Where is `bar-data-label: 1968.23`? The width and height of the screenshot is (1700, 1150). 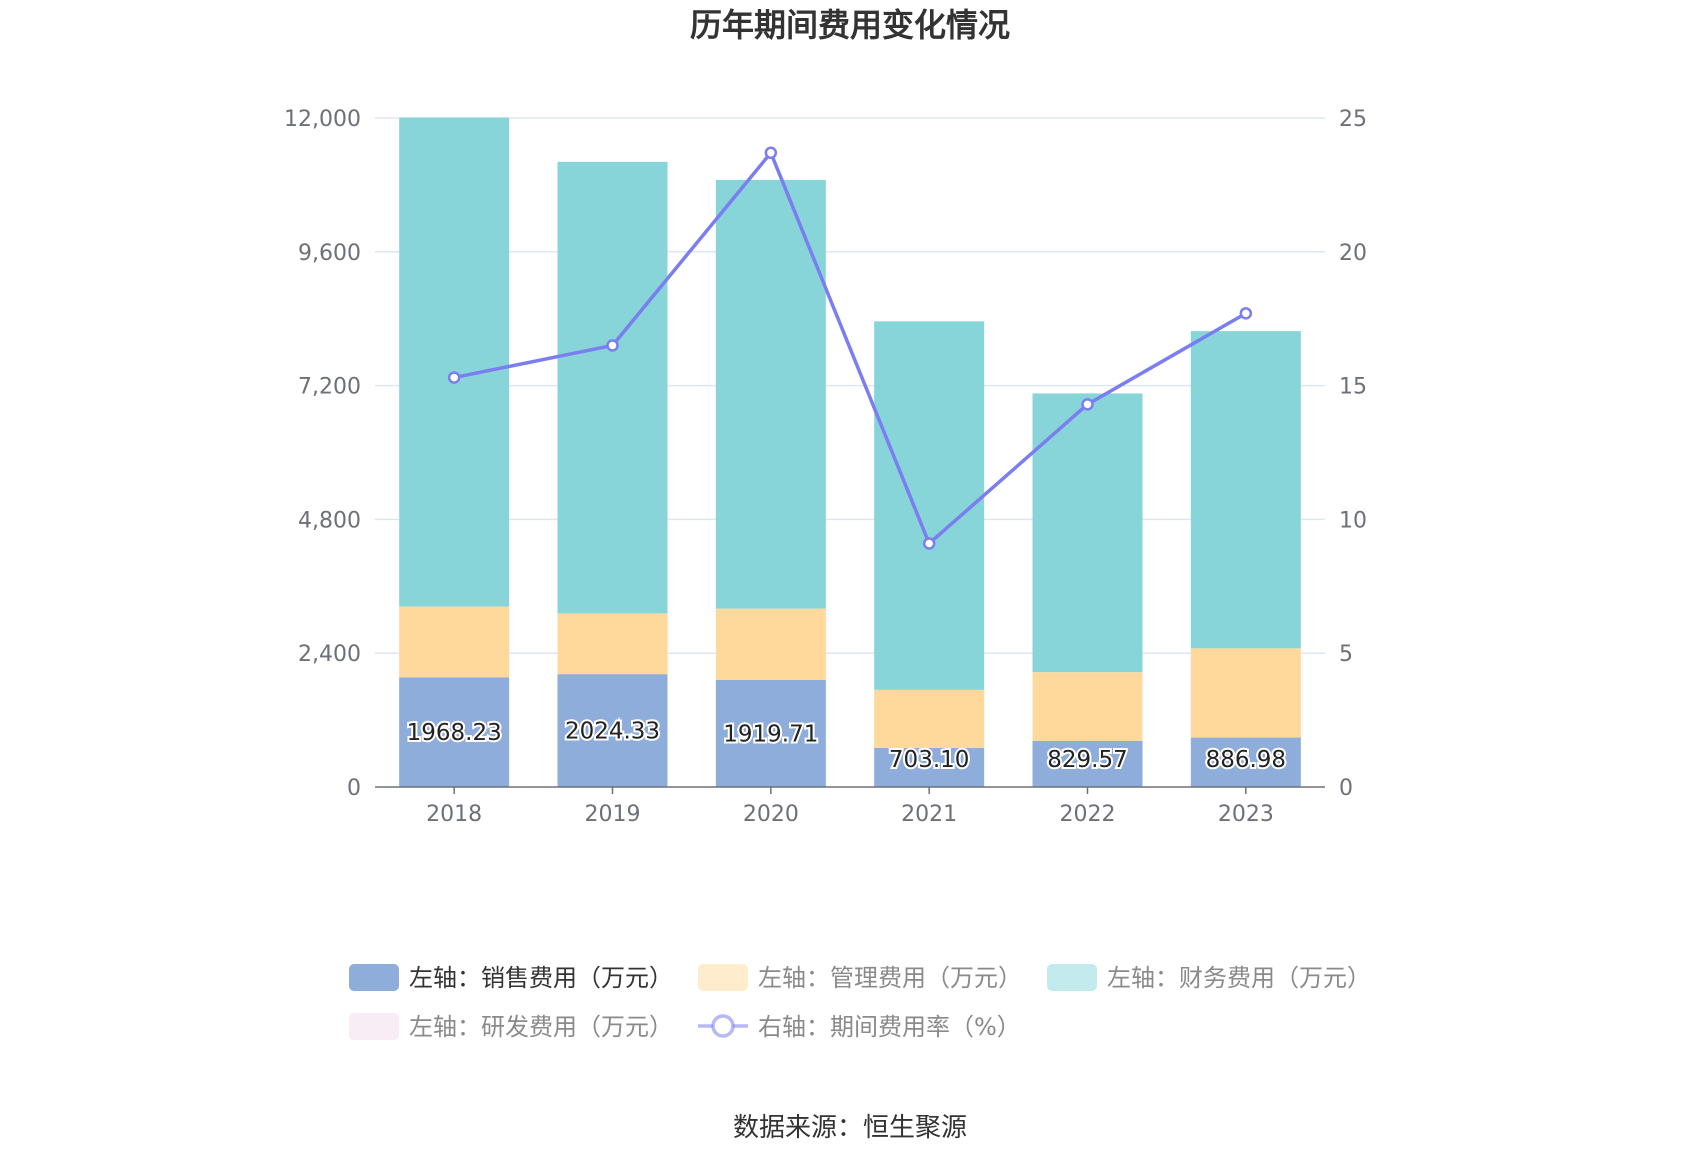 bar-data-label: 1968.23 is located at coordinates (454, 733).